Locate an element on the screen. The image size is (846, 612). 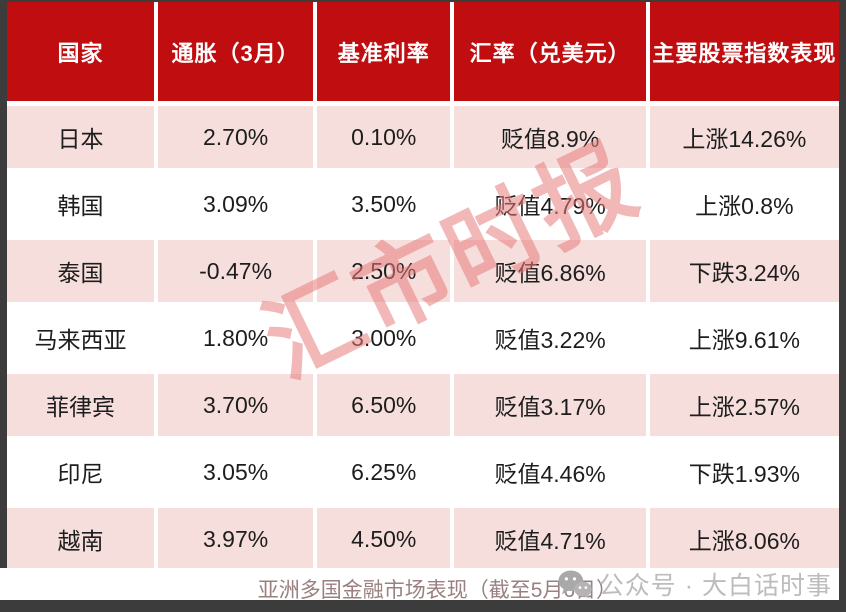
stock-cell: 下跌1.93% is located at coordinates (744, 472).